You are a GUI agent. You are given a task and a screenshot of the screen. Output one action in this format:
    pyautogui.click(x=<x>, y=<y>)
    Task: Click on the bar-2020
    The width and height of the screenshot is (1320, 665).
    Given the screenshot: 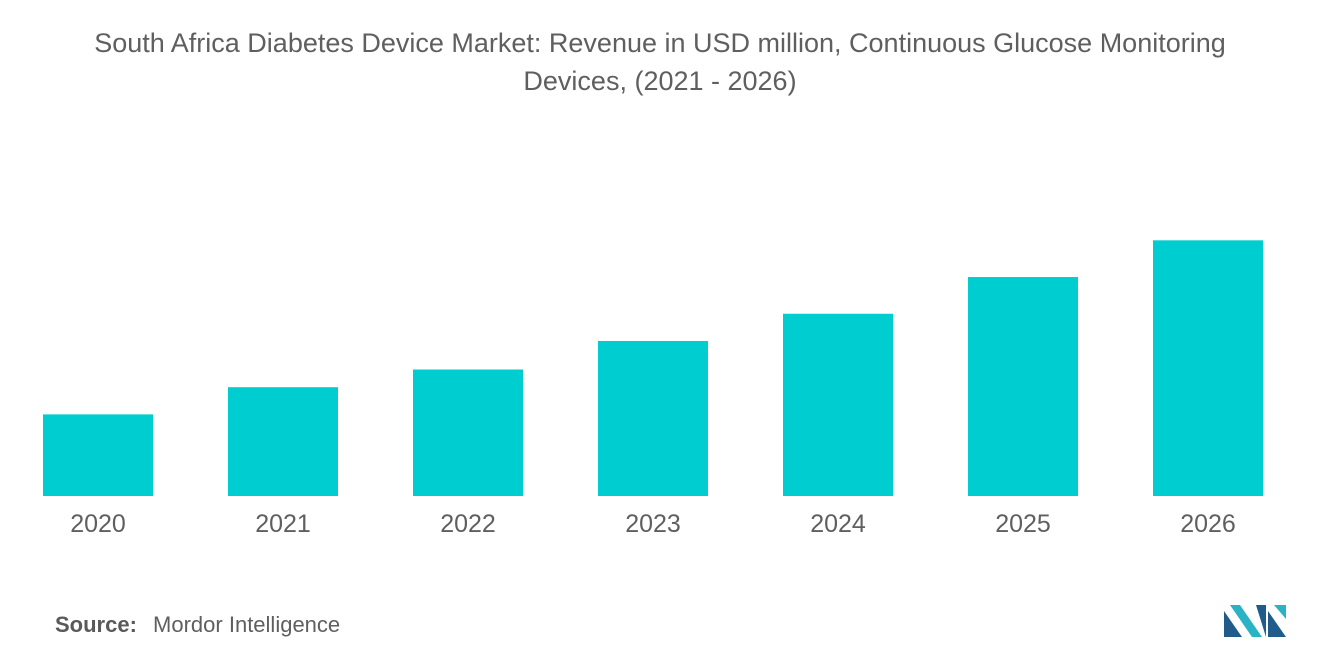 What is the action you would take?
    pyautogui.click(x=98, y=455)
    